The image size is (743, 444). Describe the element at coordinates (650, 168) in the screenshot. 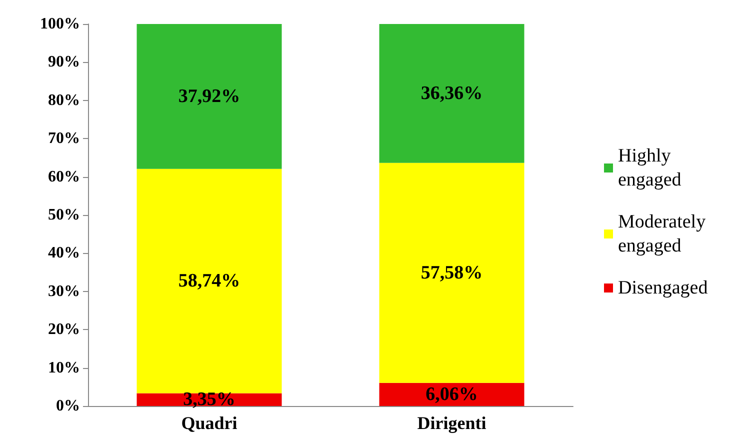

I see `legend-label: Highly engaged` at that location.